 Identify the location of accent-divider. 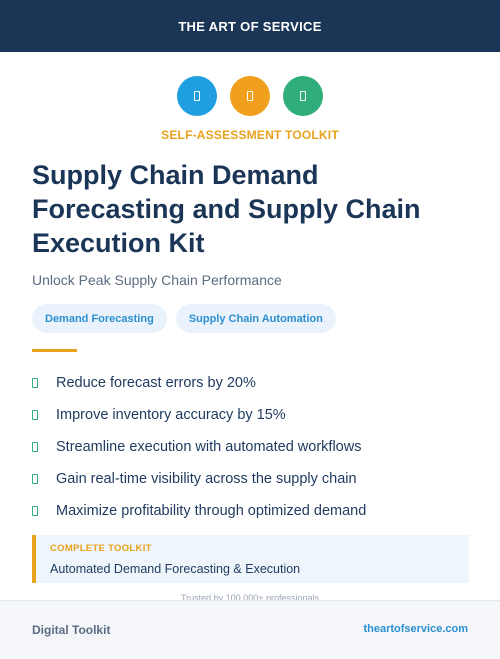
(54, 350).